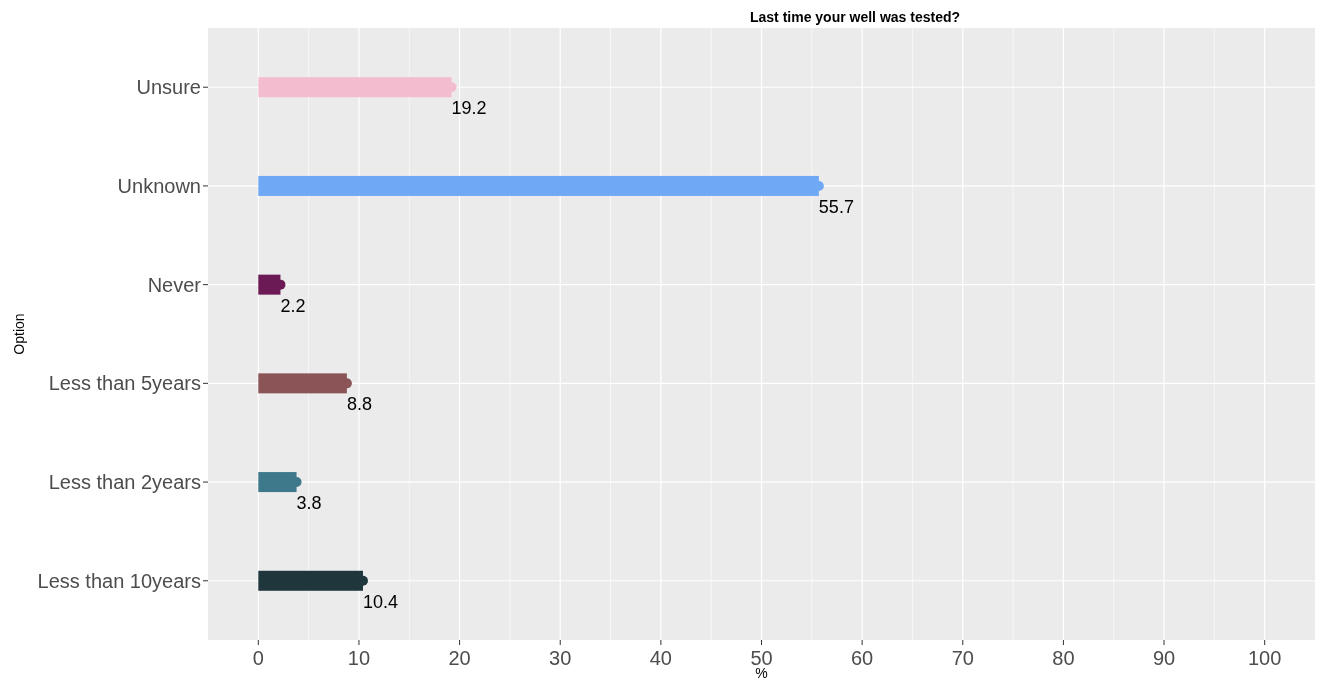 The image size is (1330, 685). I want to click on x-tick-label: 60, so click(862, 658).